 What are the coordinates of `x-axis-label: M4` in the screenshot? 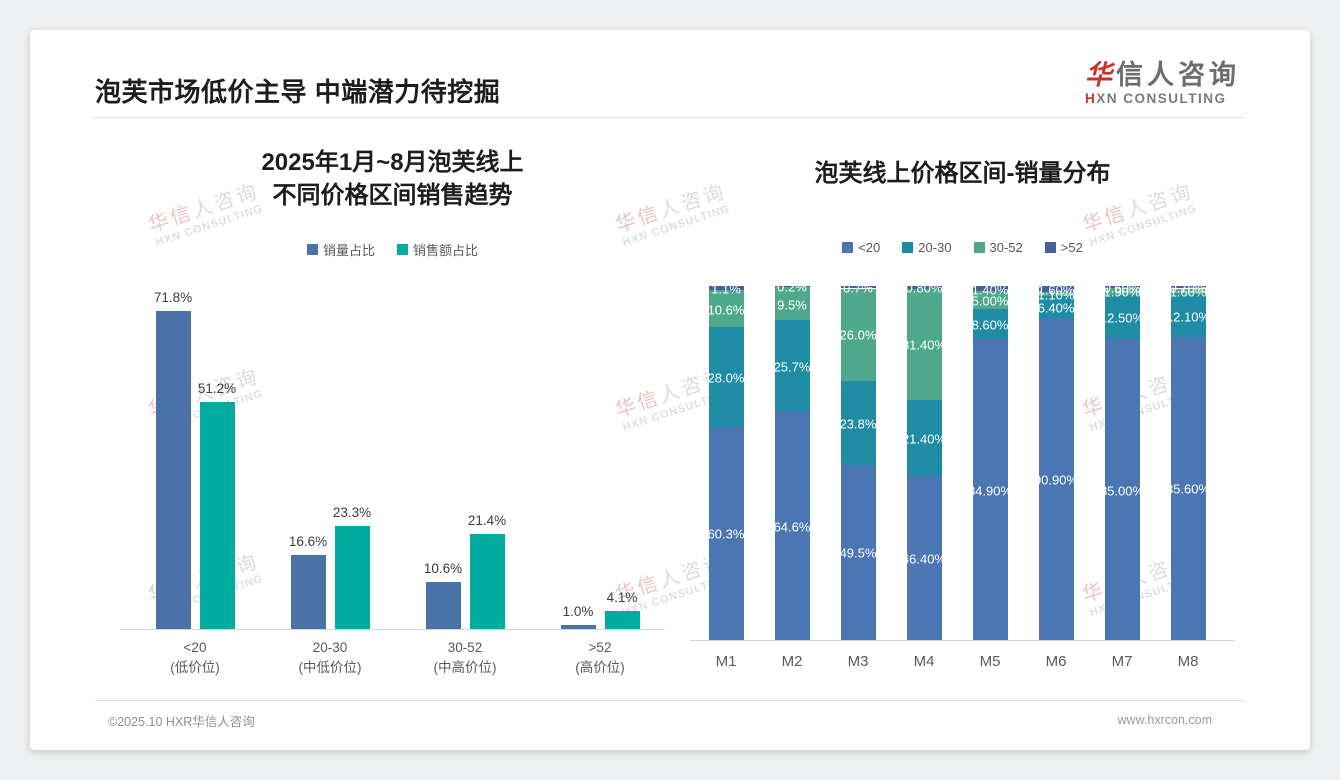 It's located at (924, 661).